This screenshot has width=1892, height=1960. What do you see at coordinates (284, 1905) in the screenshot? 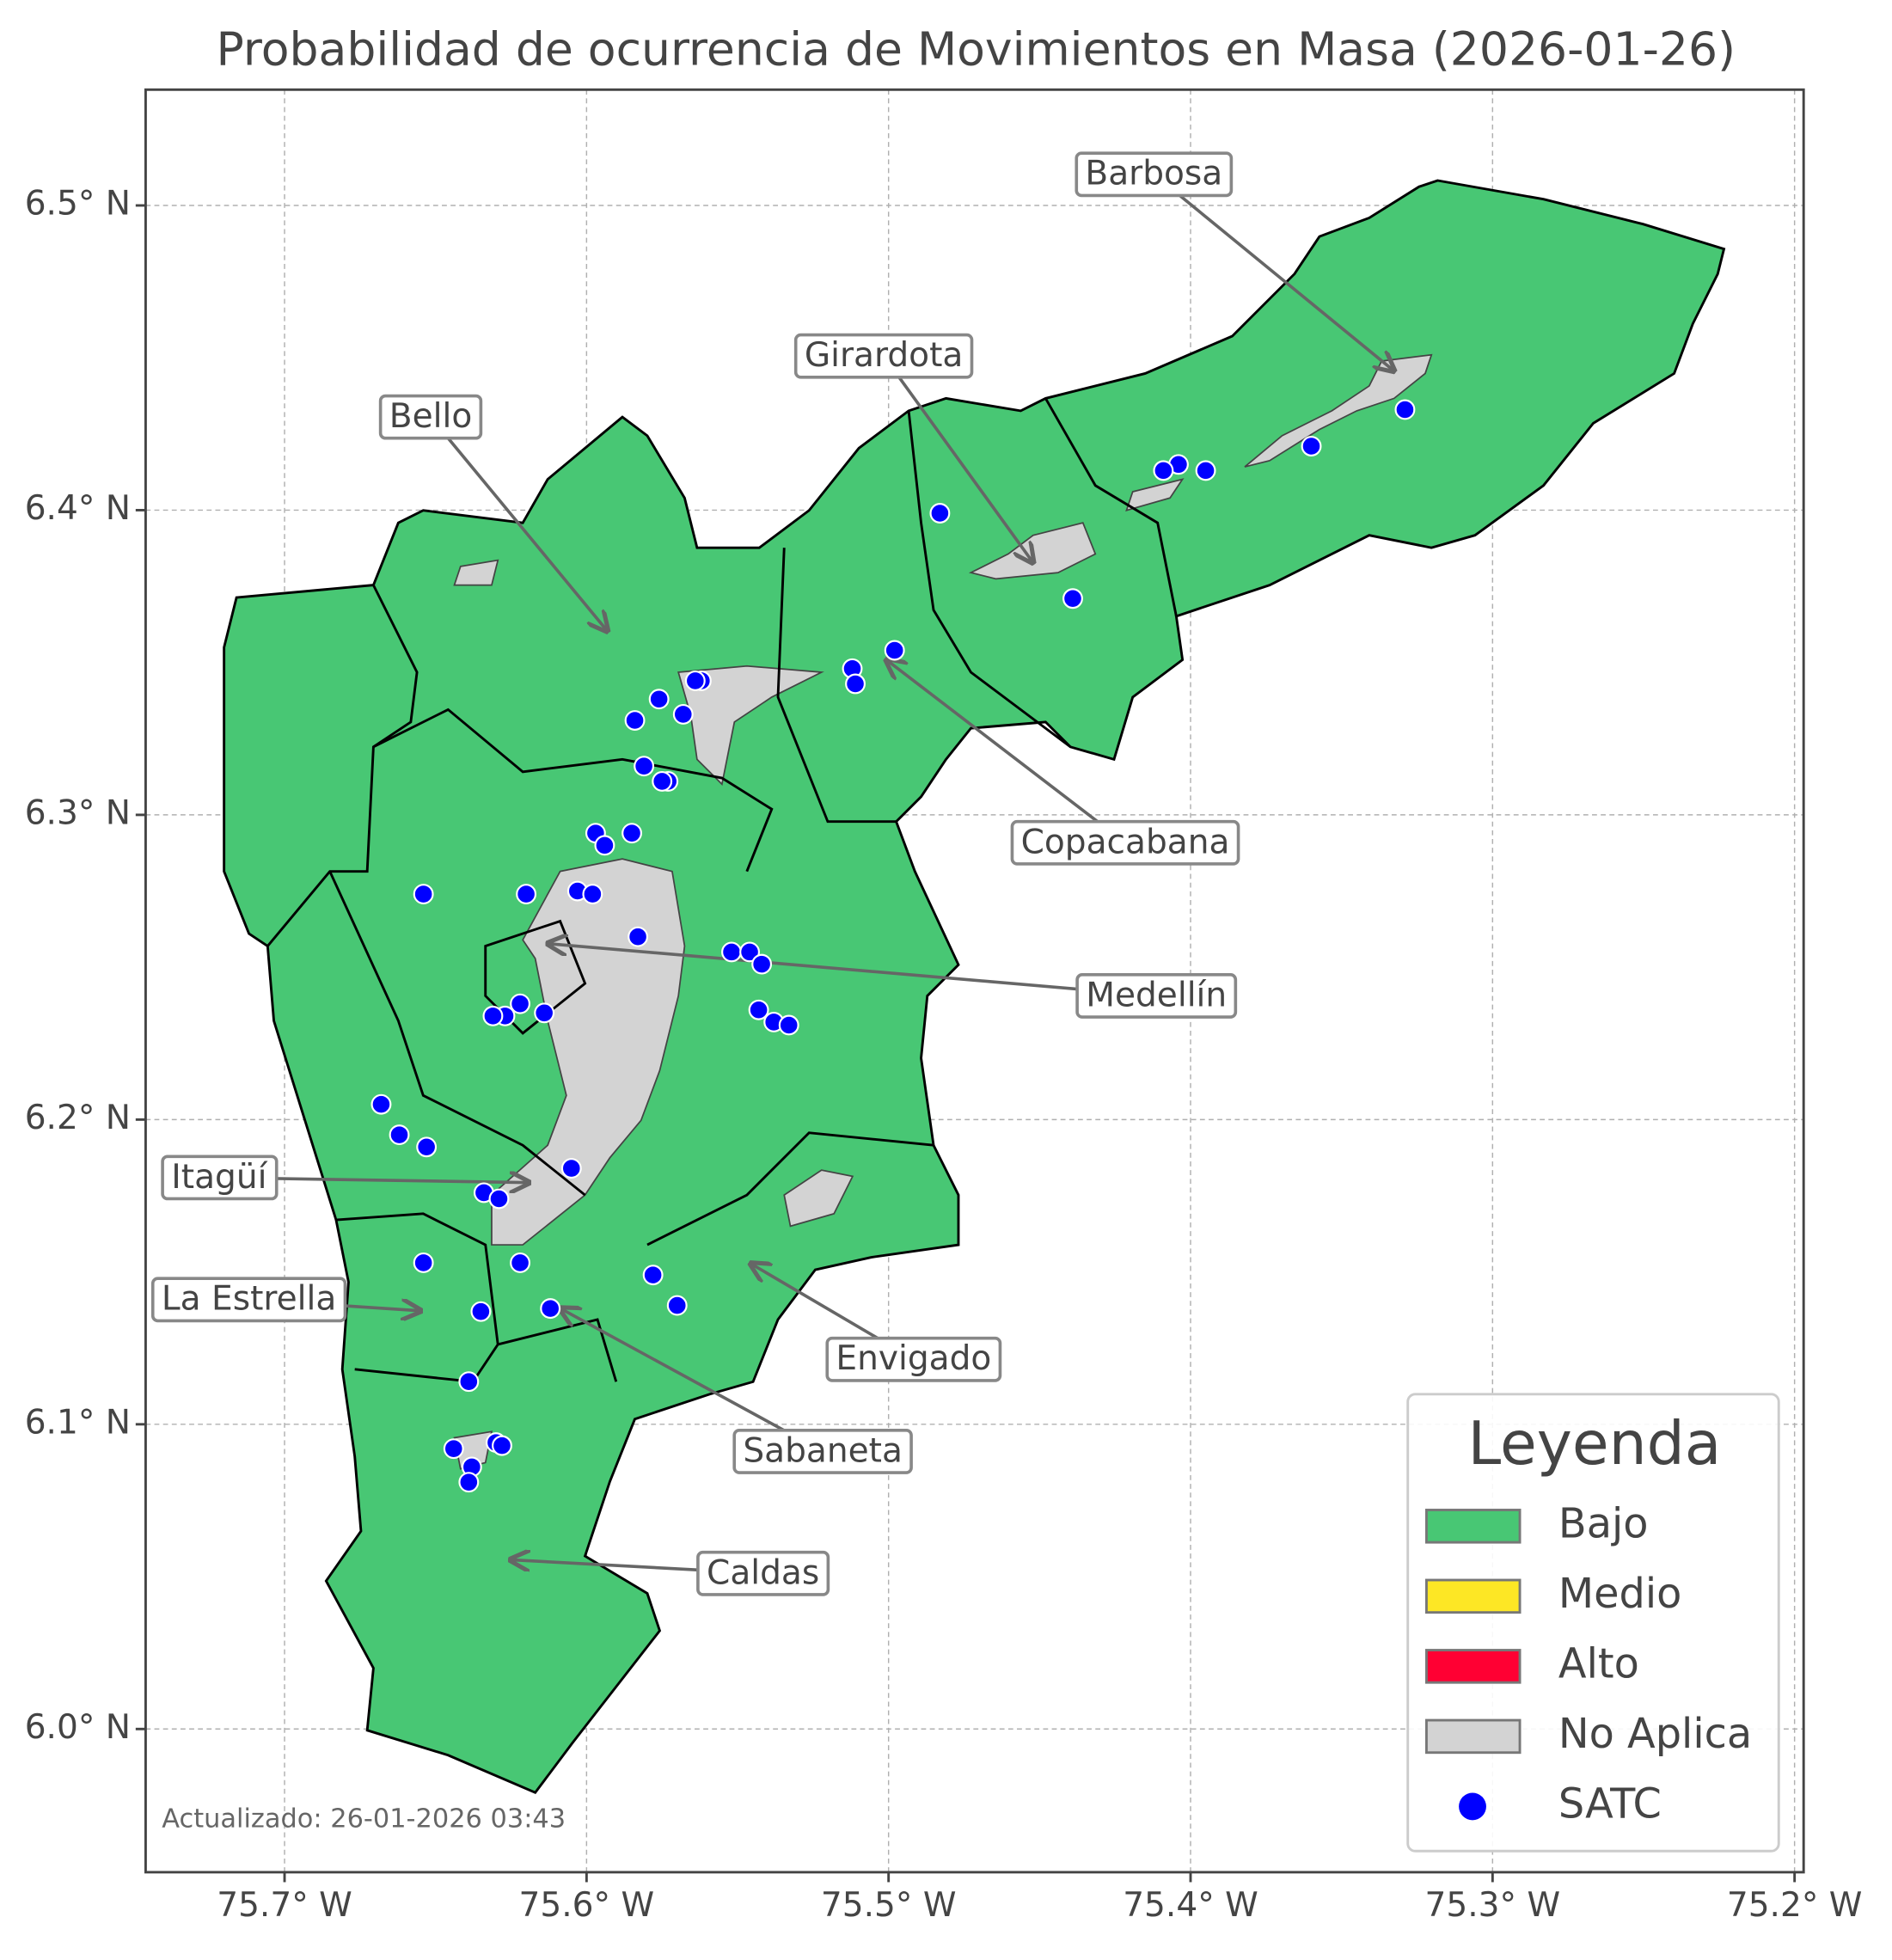
I see `x-tick-label: 75.7° W` at bounding box center [284, 1905].